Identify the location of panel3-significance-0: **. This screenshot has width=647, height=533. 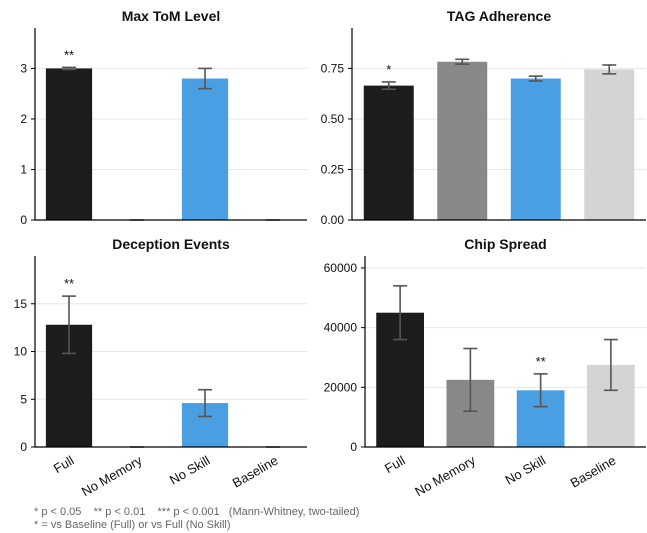
(69, 283).